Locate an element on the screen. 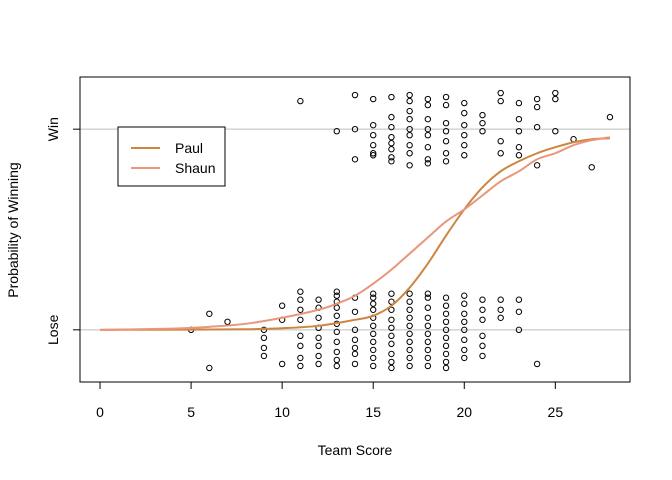 Image resolution: width=672 pixels, height=480 pixels. x-axis-title: Team Score is located at coordinates (355, 450).